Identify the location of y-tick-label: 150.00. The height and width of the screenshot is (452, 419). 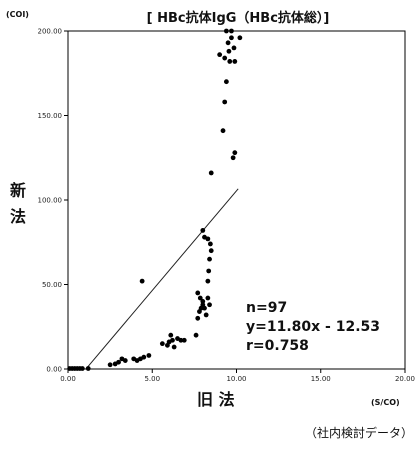
(50, 116).